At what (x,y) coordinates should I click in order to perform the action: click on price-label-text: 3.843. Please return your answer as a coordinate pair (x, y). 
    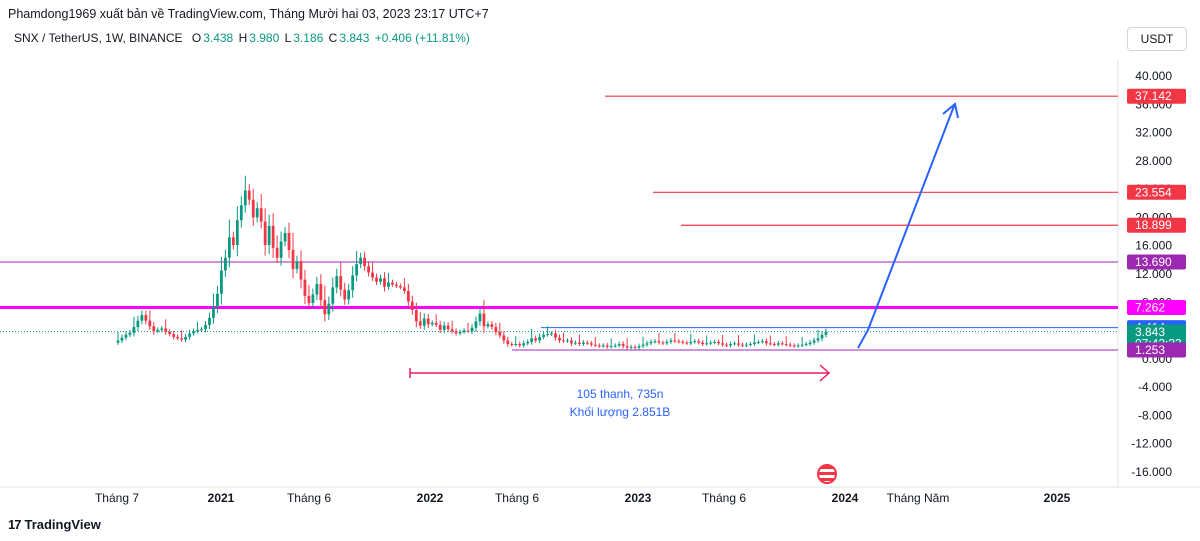
    Looking at the image, I should click on (1150, 332).